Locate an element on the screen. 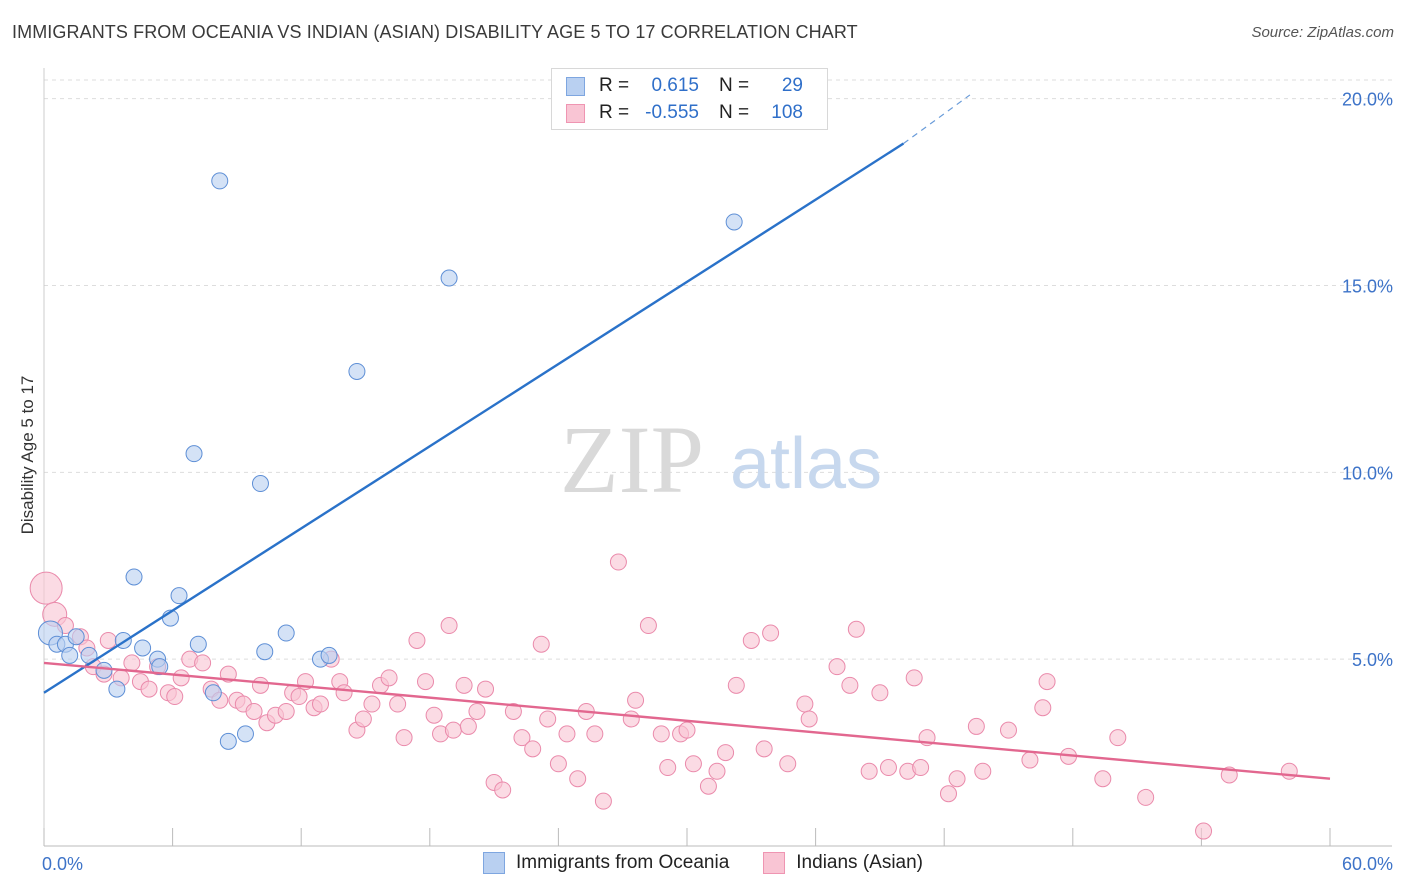 This screenshot has height=892, width=1406. trend-line-indians is located at coordinates (687, 720).